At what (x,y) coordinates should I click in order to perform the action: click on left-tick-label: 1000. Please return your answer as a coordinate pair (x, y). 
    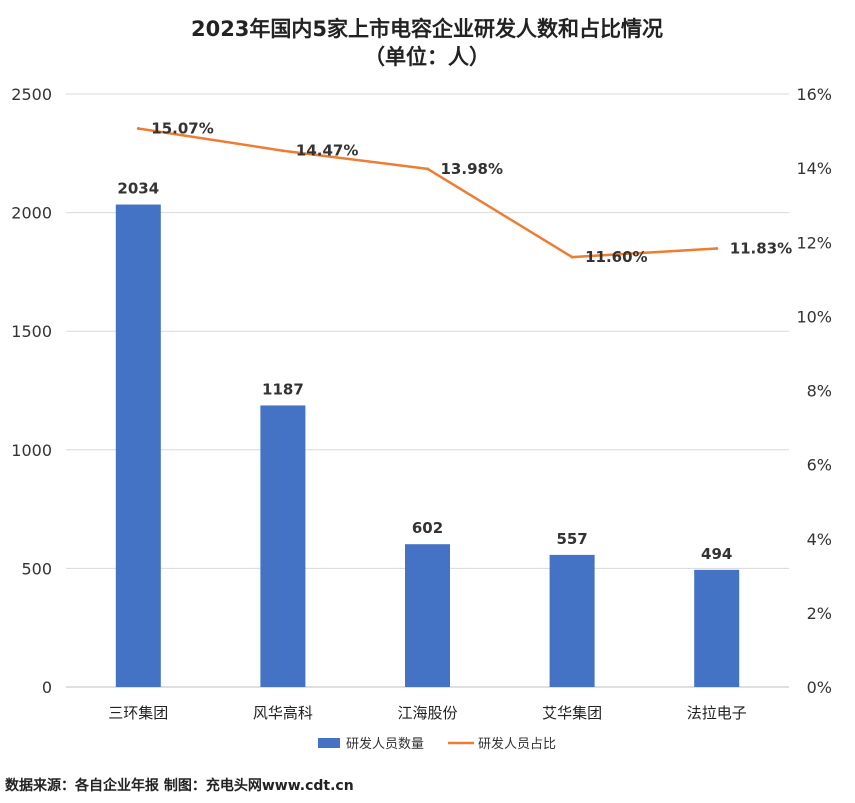
    Looking at the image, I should click on (31, 450).